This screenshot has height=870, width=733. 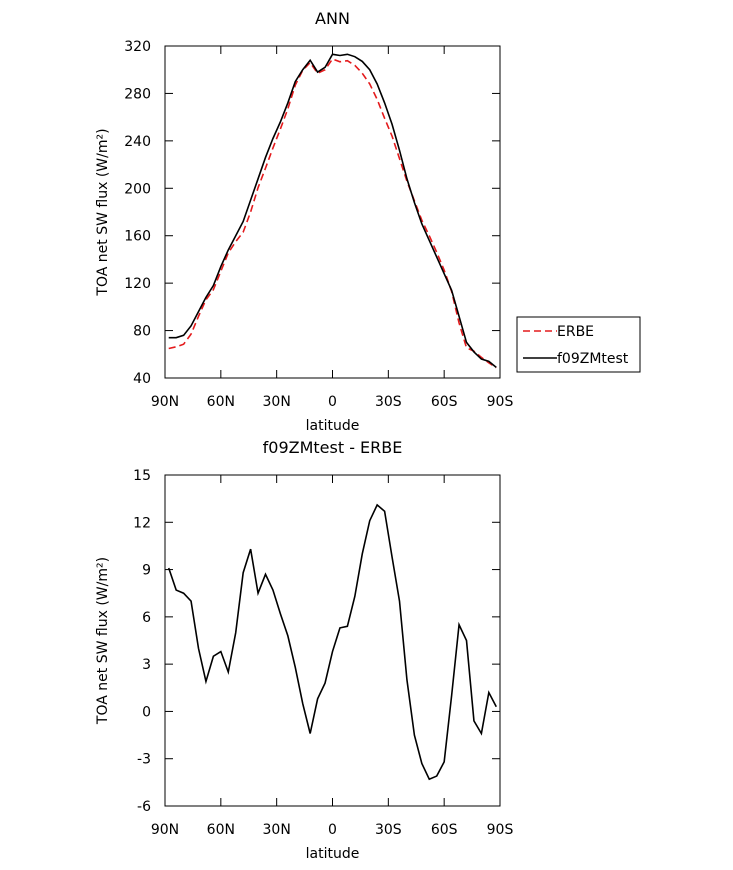 I want to click on y-tick-label: 280, so click(x=137, y=94).